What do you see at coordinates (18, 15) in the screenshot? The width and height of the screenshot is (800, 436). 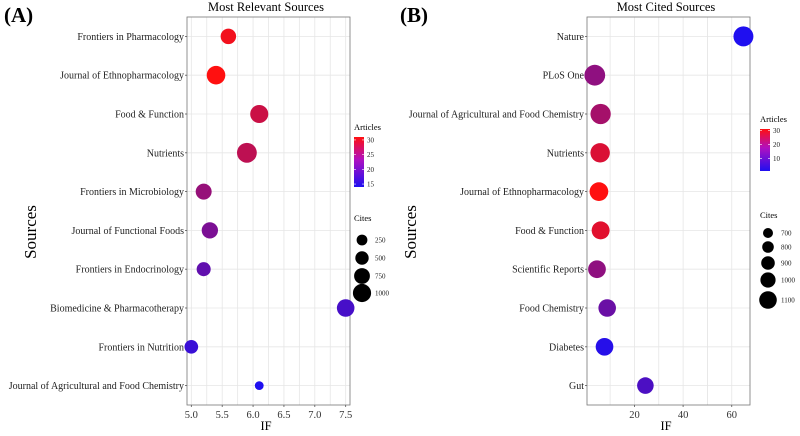 I see `panel-label: (A)` at bounding box center [18, 15].